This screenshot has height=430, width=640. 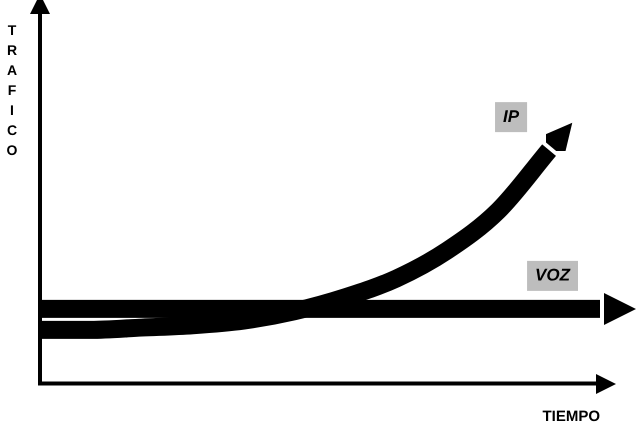 What do you see at coordinates (571, 417) in the screenshot?
I see `x-axis-title: TIEMPO` at bounding box center [571, 417].